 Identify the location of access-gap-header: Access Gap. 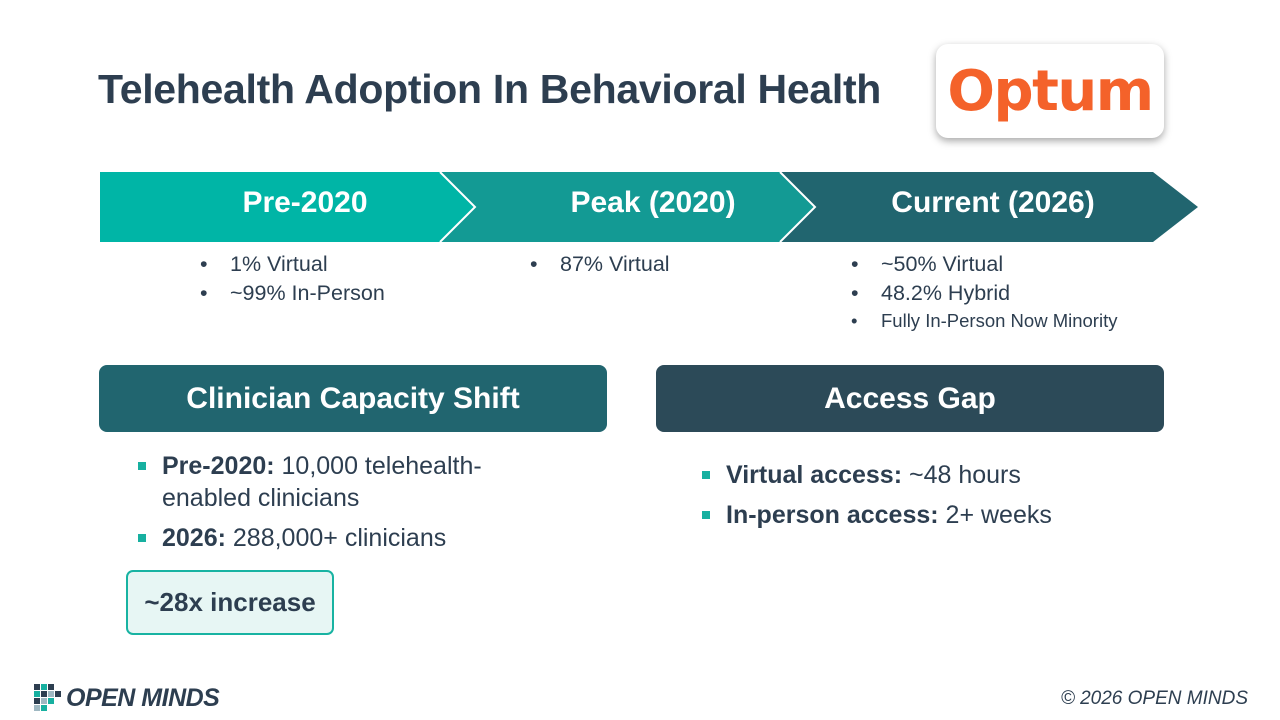
(910, 398).